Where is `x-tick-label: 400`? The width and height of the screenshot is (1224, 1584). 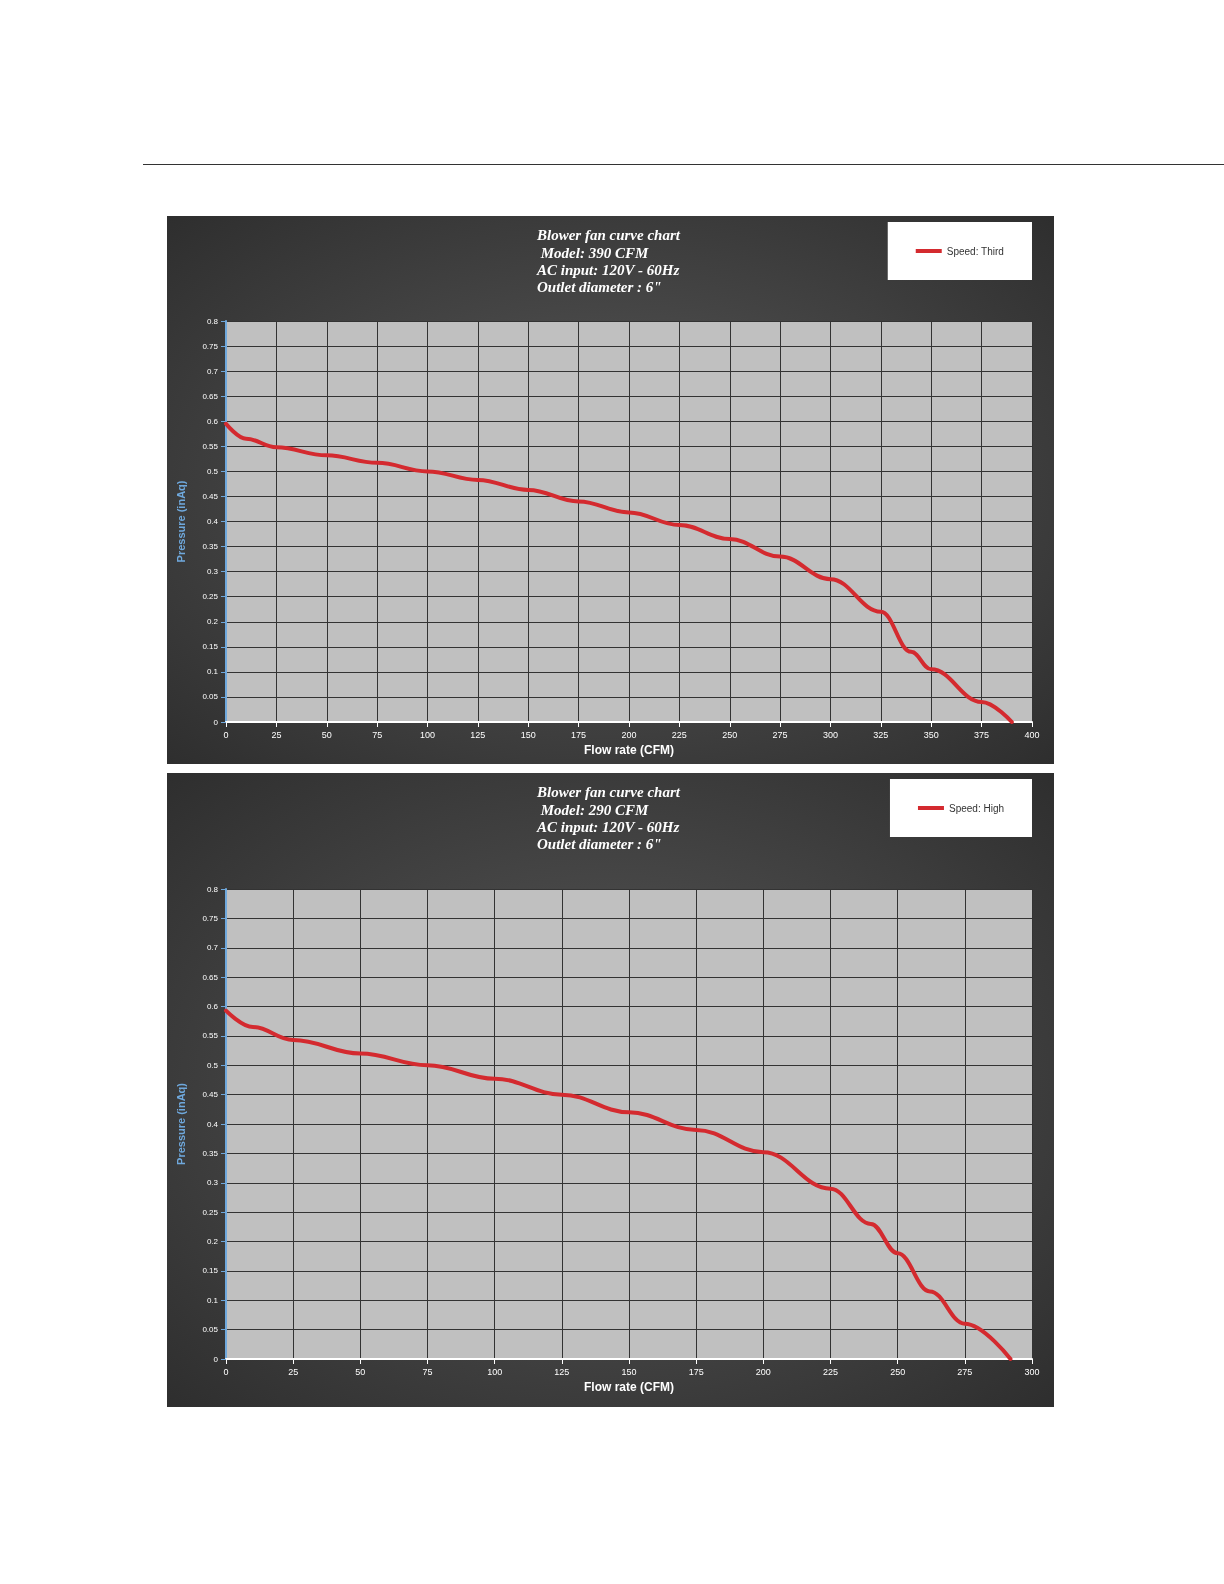 x-tick-label: 400 is located at coordinates (1032, 734).